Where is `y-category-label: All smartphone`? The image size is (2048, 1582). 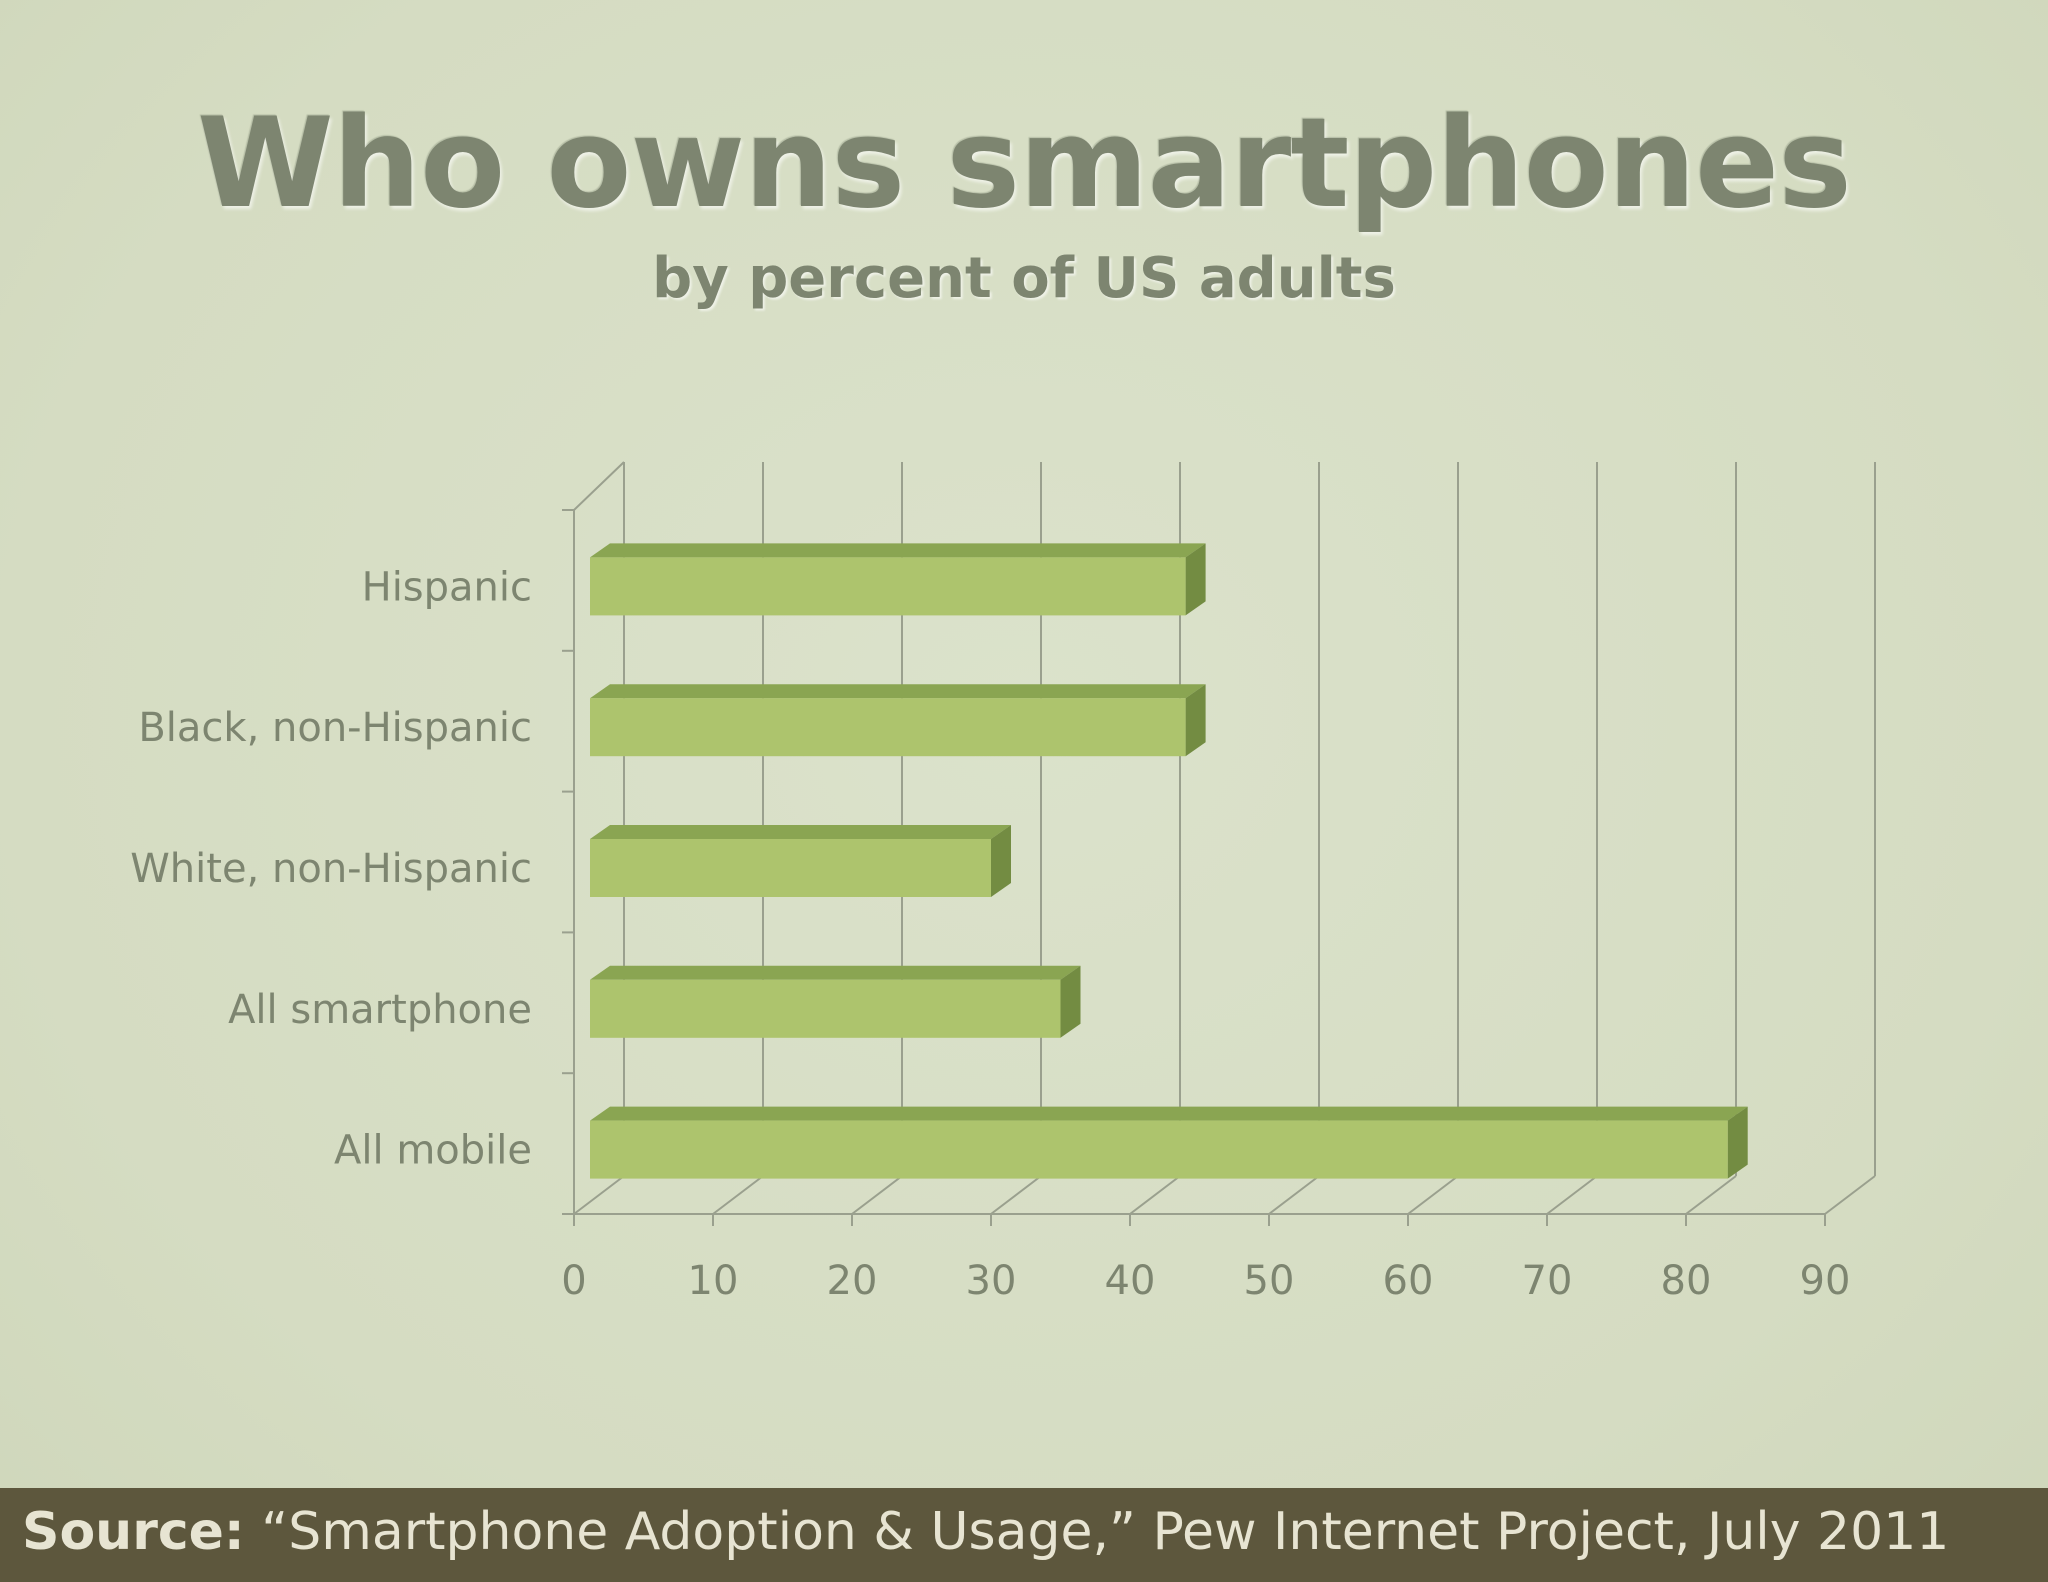 y-category-label: All smartphone is located at coordinates (380, 1010).